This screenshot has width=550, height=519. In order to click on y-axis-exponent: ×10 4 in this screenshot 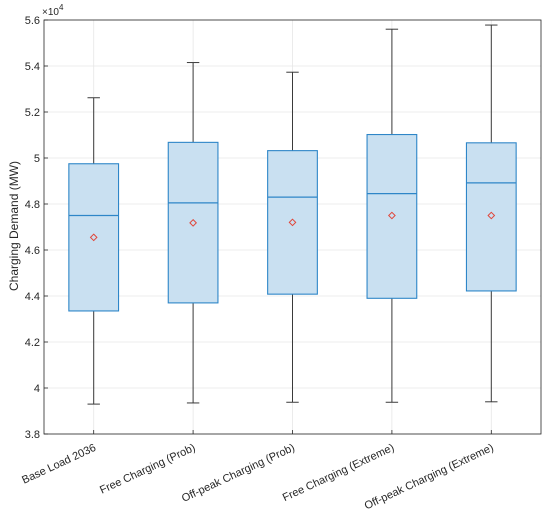, I will do `click(53, 10)`.